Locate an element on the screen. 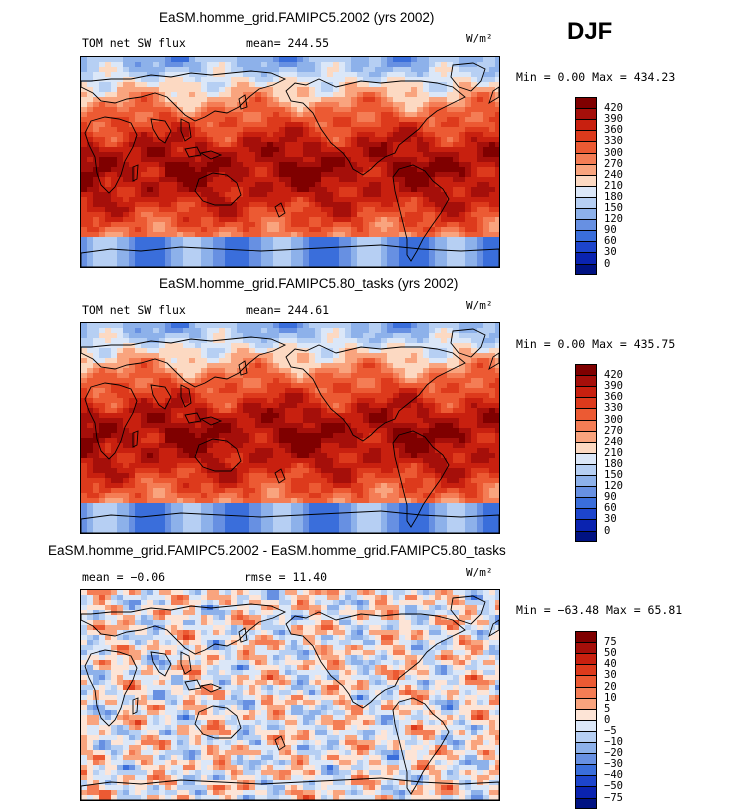  contour-field is located at coordinates (290, 695).